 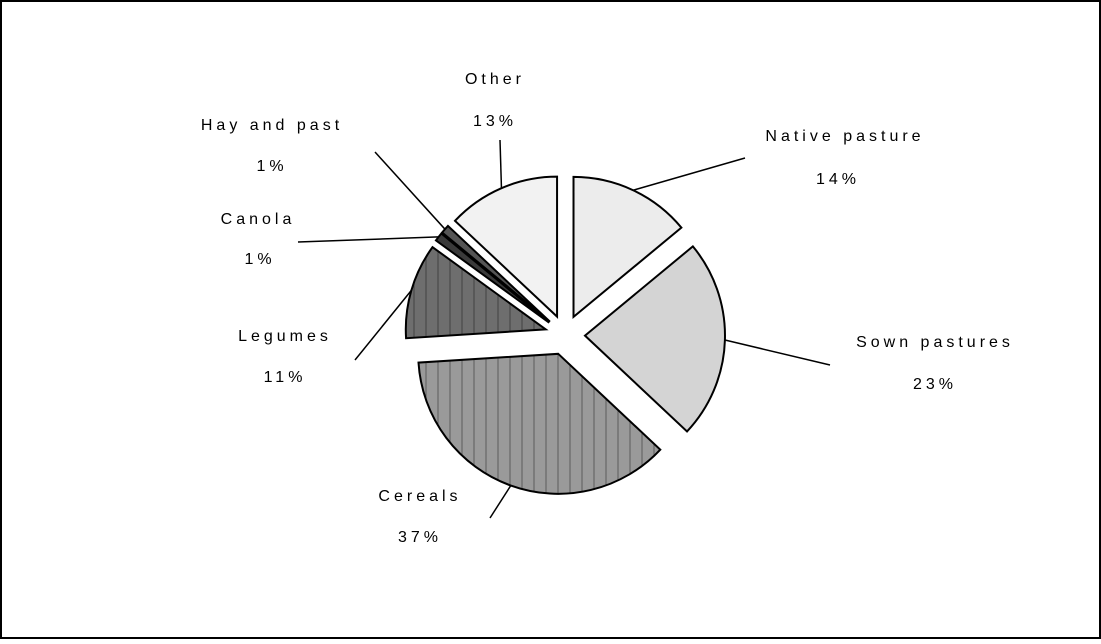 What do you see at coordinates (272, 125) in the screenshot?
I see `slice-label: Hay and past` at bounding box center [272, 125].